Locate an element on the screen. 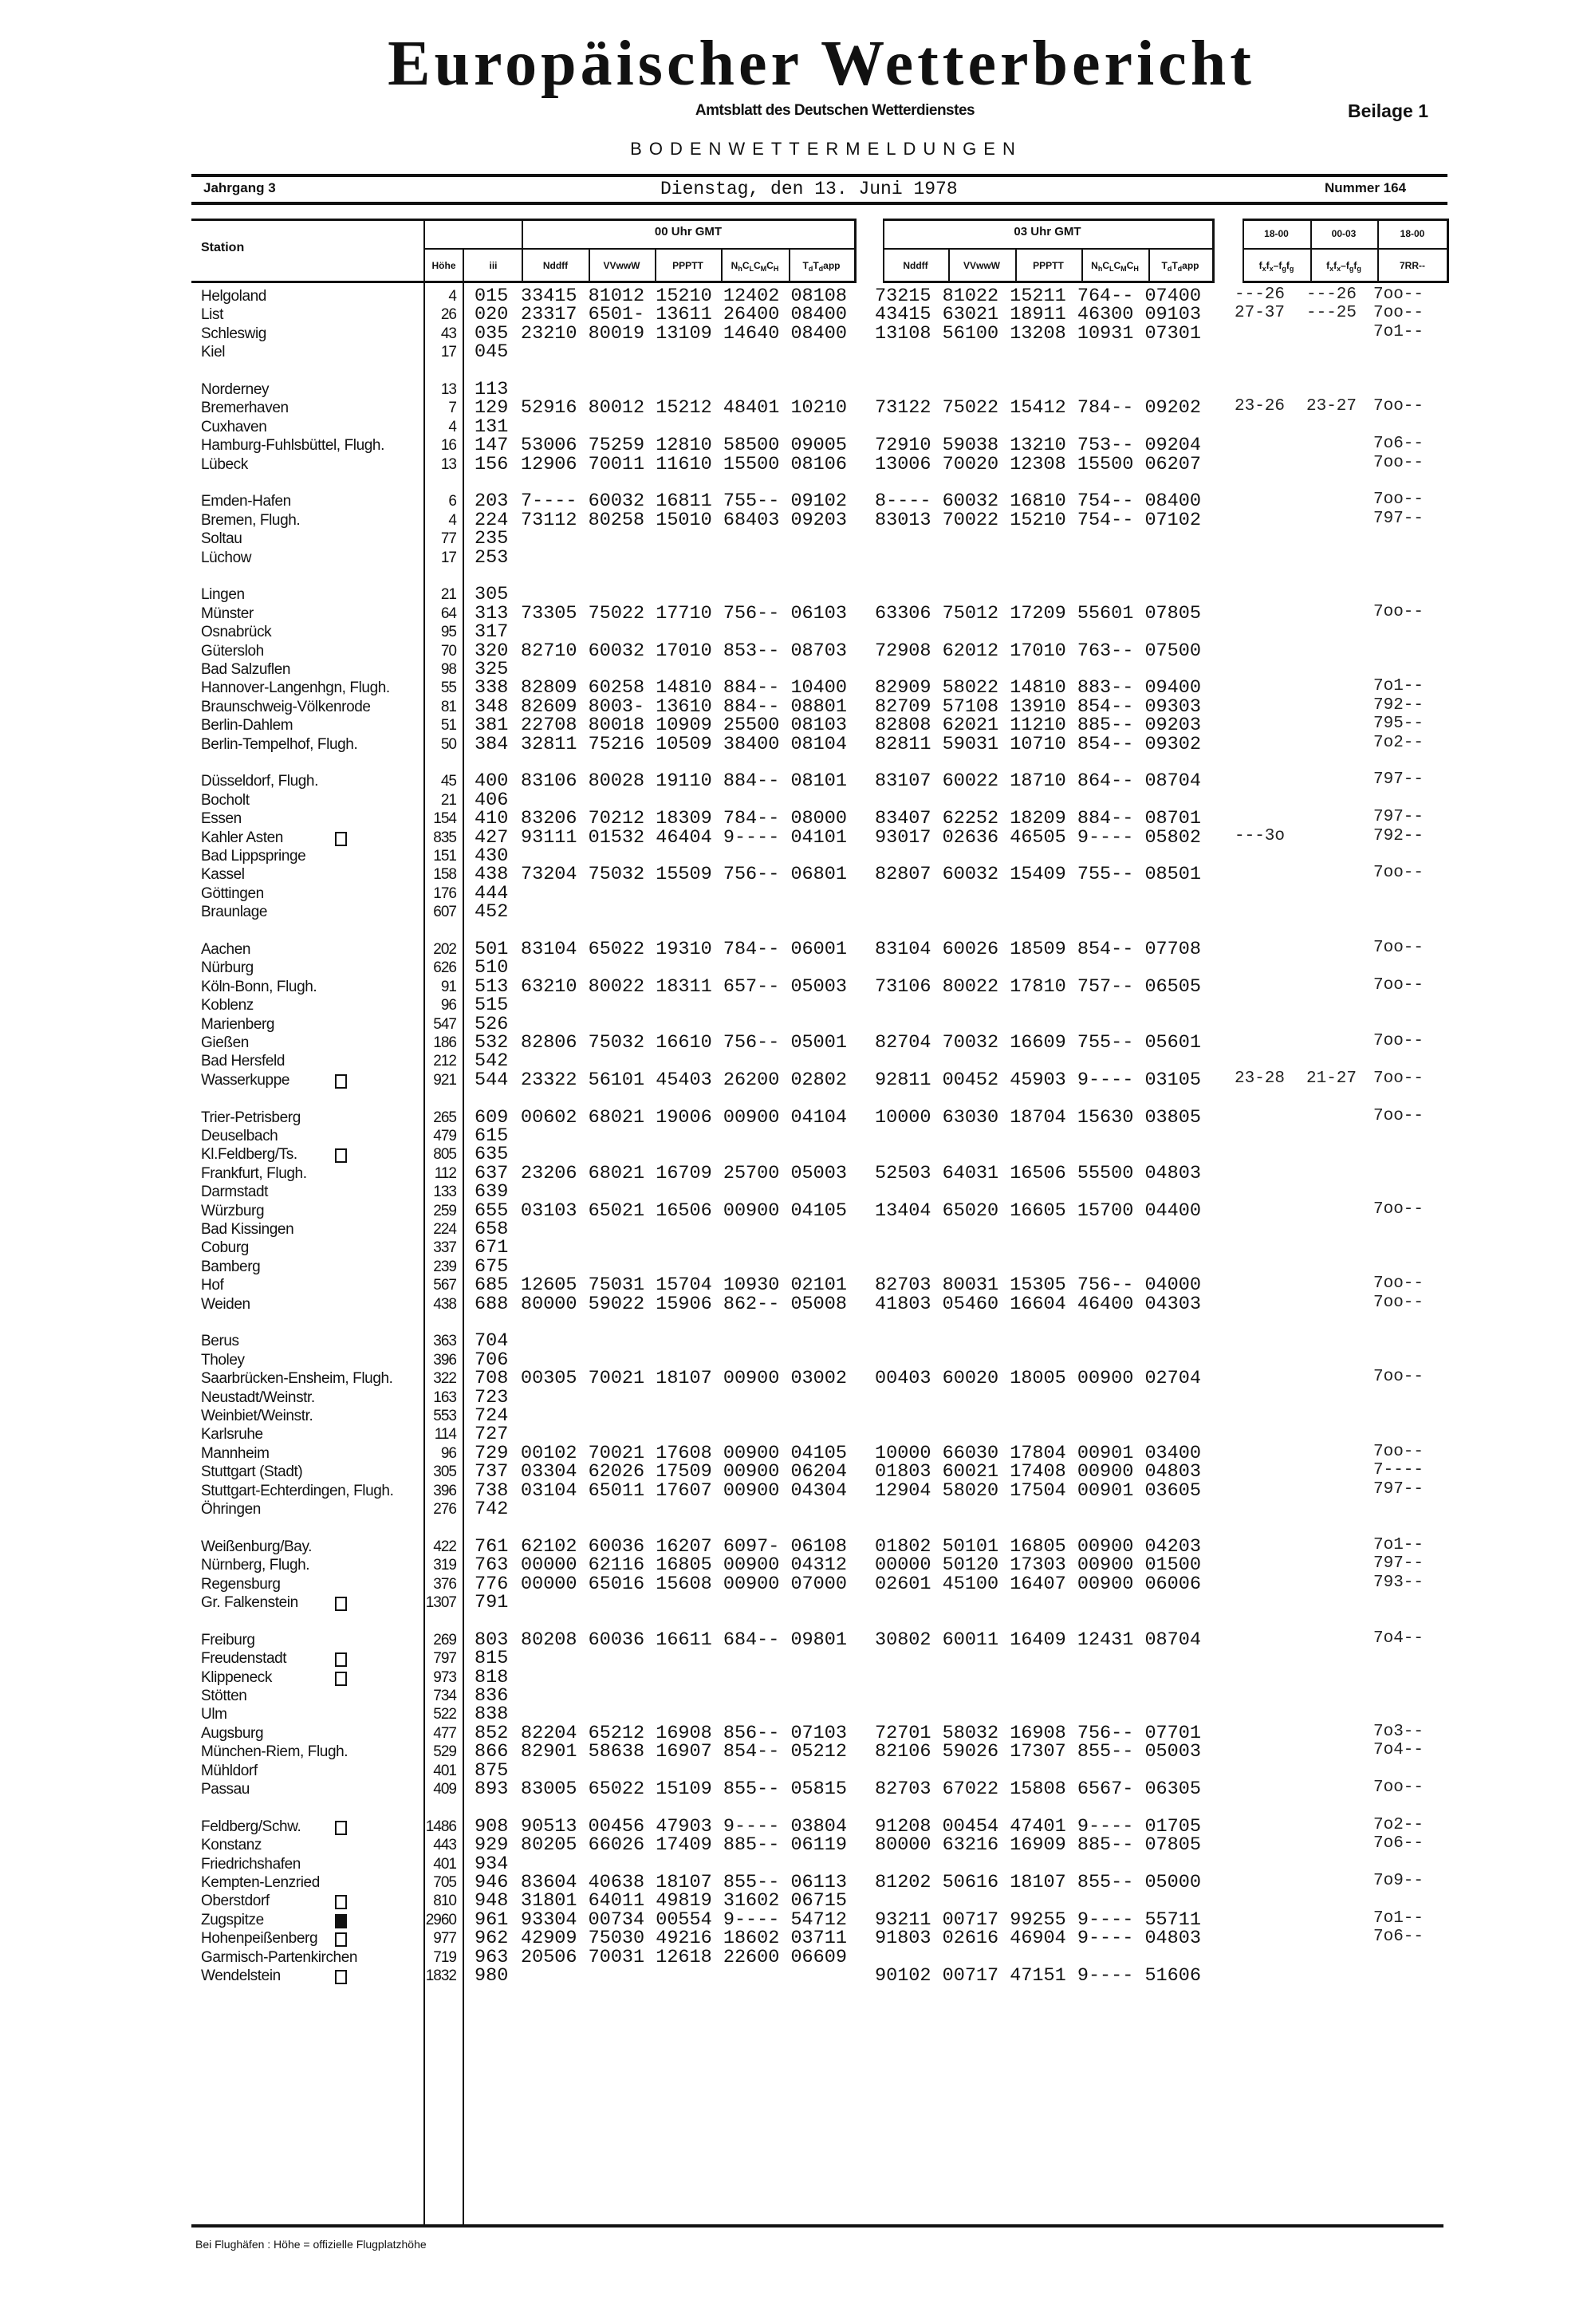 The width and height of the screenshot is (1595, 2324). observation-03-utc: 80000 63216 16909 885-- 07805 is located at coordinates (1038, 1845).